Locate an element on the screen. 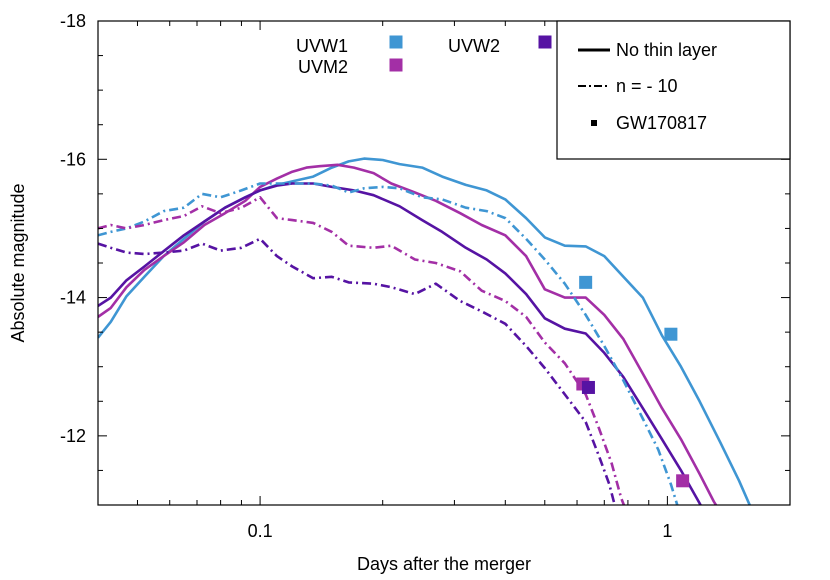 This screenshot has width=830, height=580. observation-point-uvm2 is located at coordinates (683, 481).